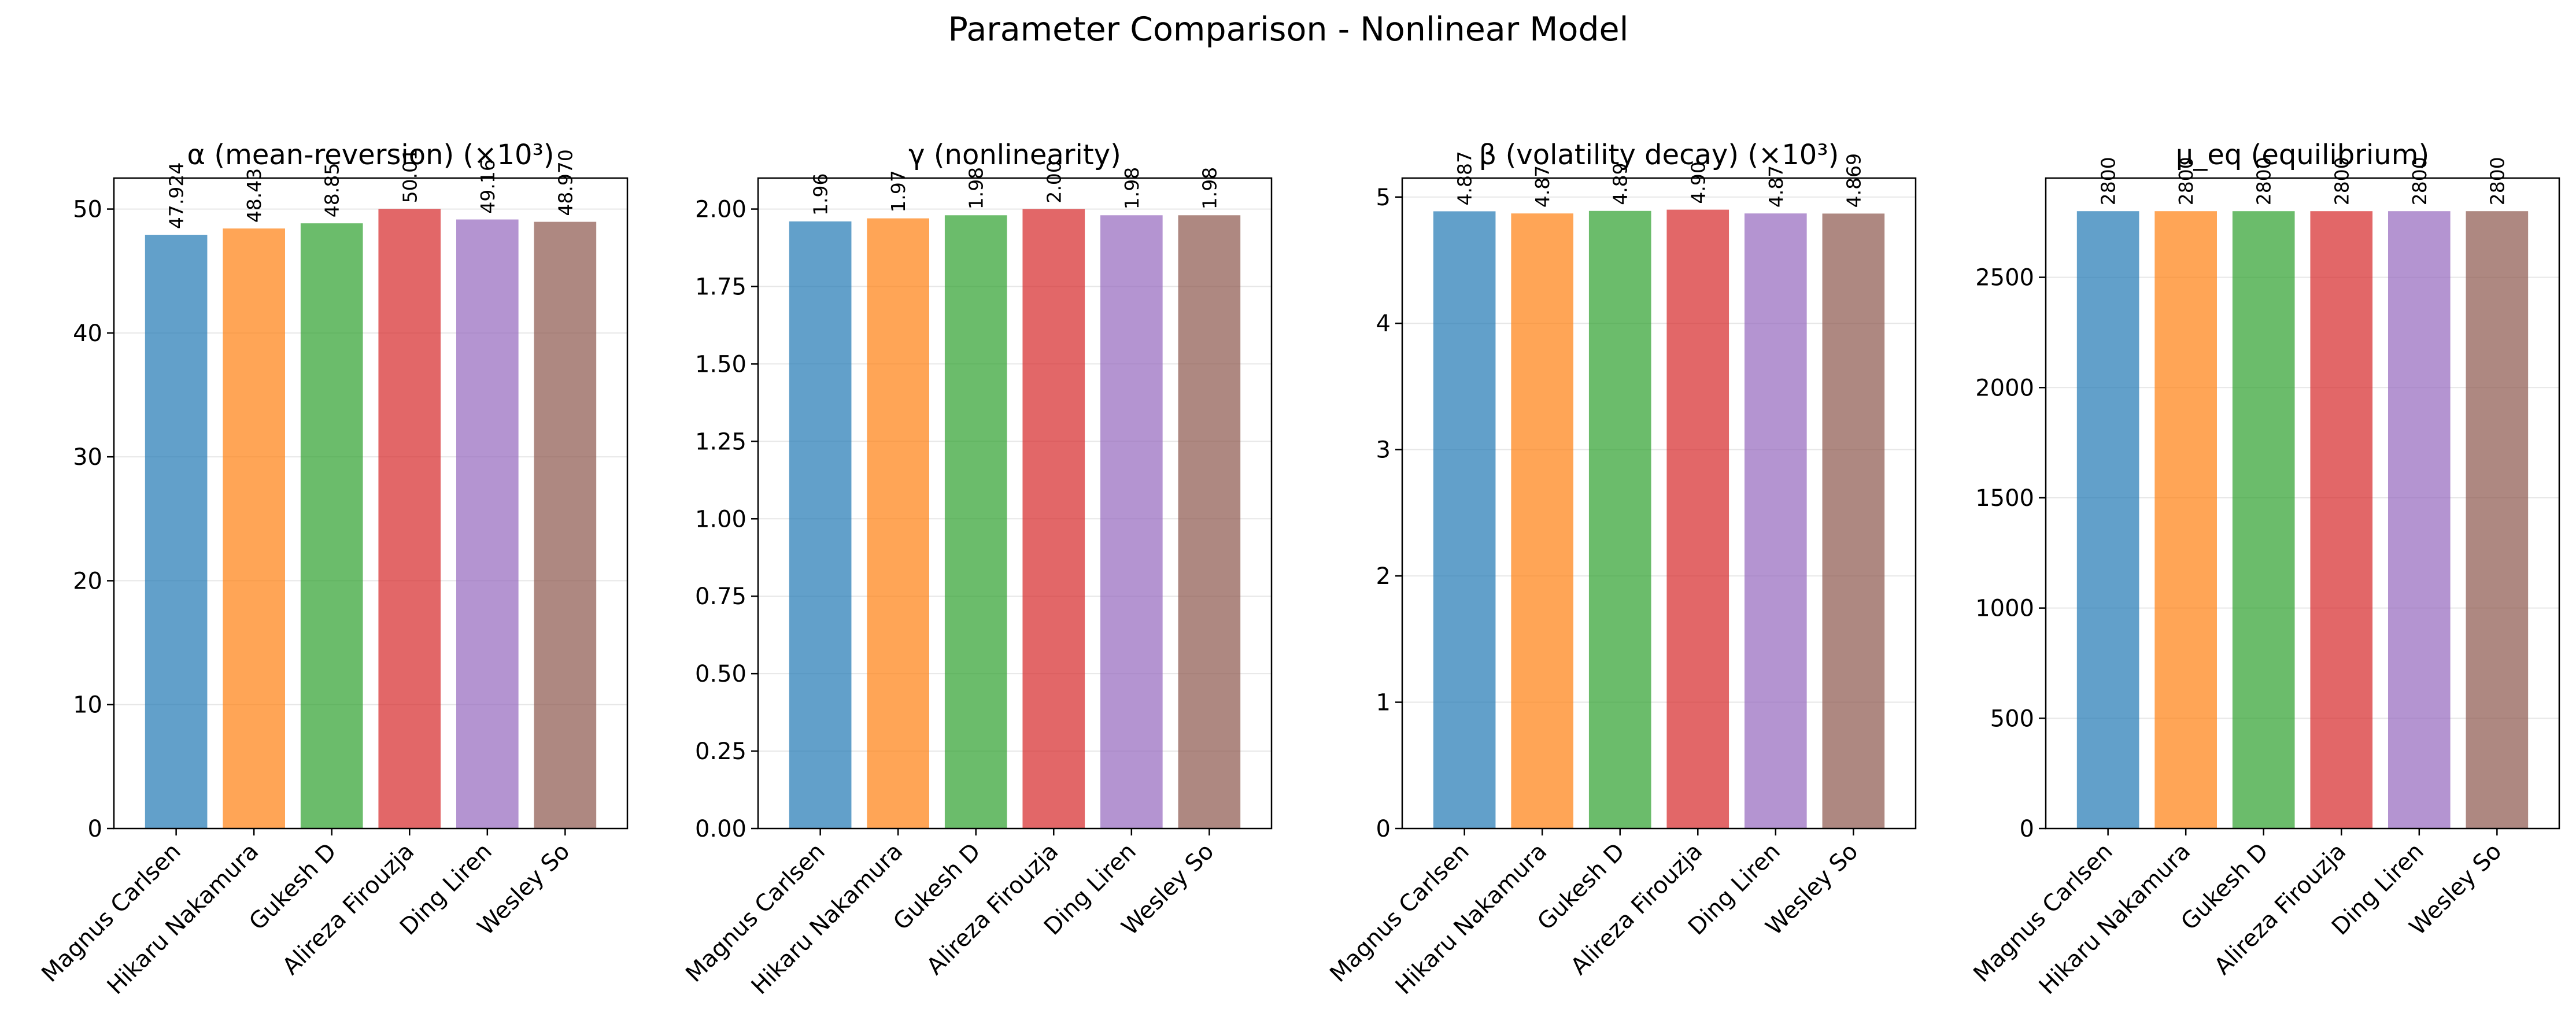  Describe the element at coordinates (2004, 609) in the screenshot. I see `y-tick-label: 1000` at that location.